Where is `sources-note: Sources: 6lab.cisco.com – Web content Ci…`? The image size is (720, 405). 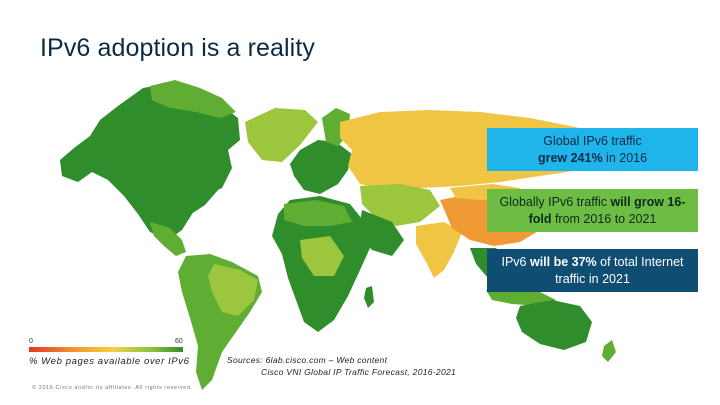
sources-note: Sources: 6lab.cisco.com – Web content Ci… is located at coordinates (341, 366).